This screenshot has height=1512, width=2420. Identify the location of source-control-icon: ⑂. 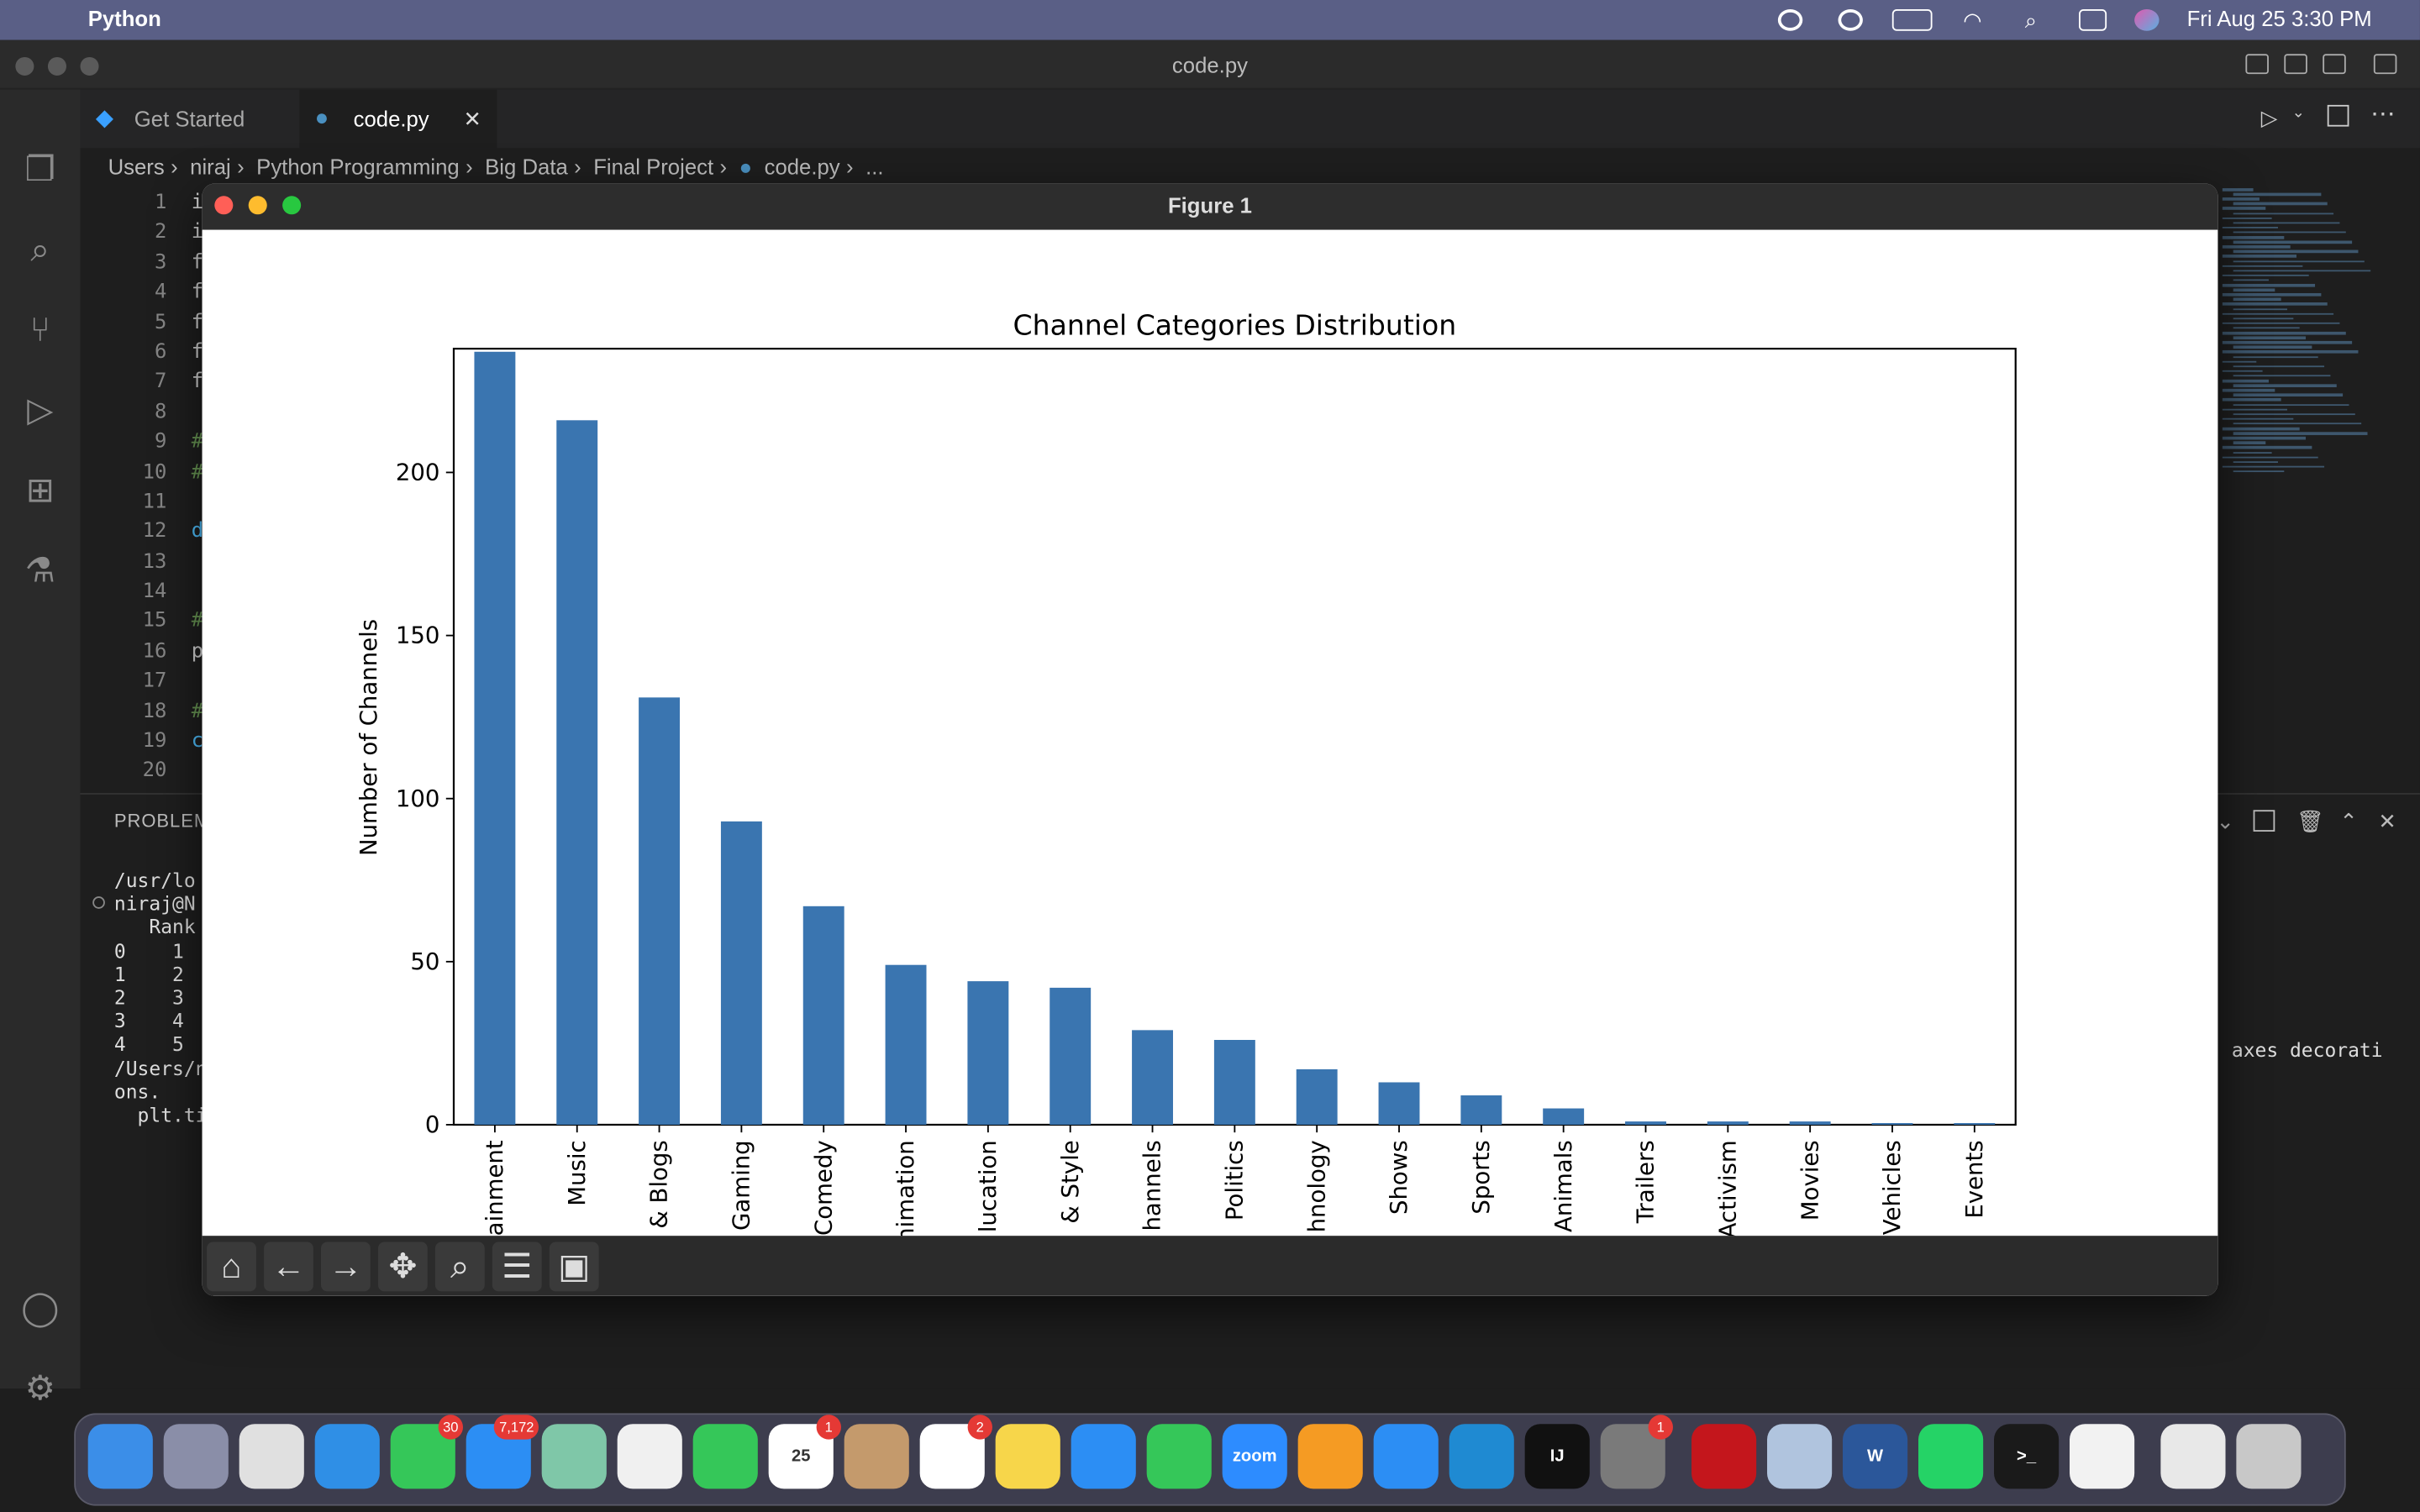
(39, 329).